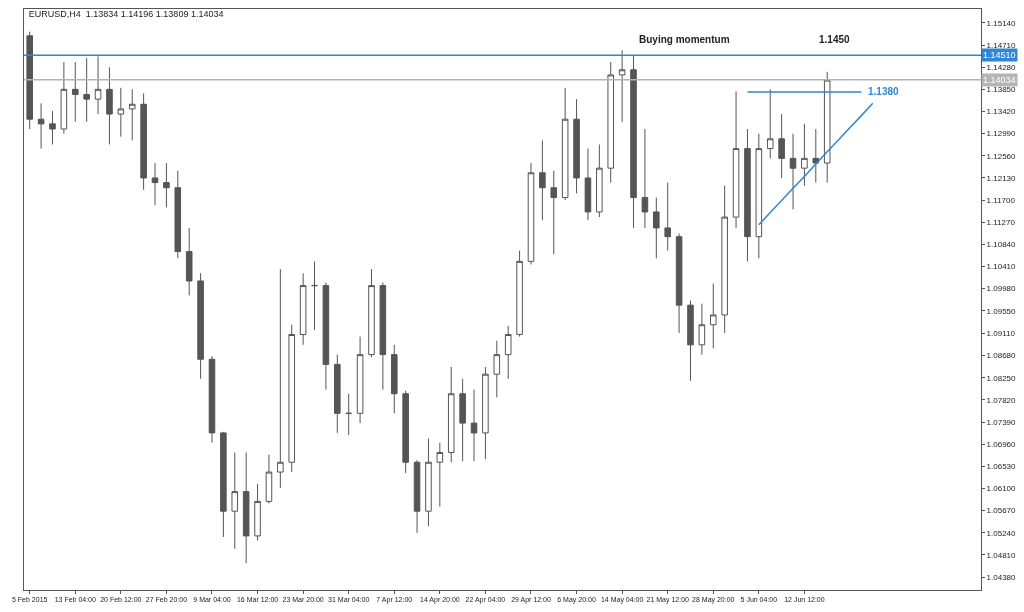  I want to click on y-tick-label: 1.10840, so click(1001, 245).